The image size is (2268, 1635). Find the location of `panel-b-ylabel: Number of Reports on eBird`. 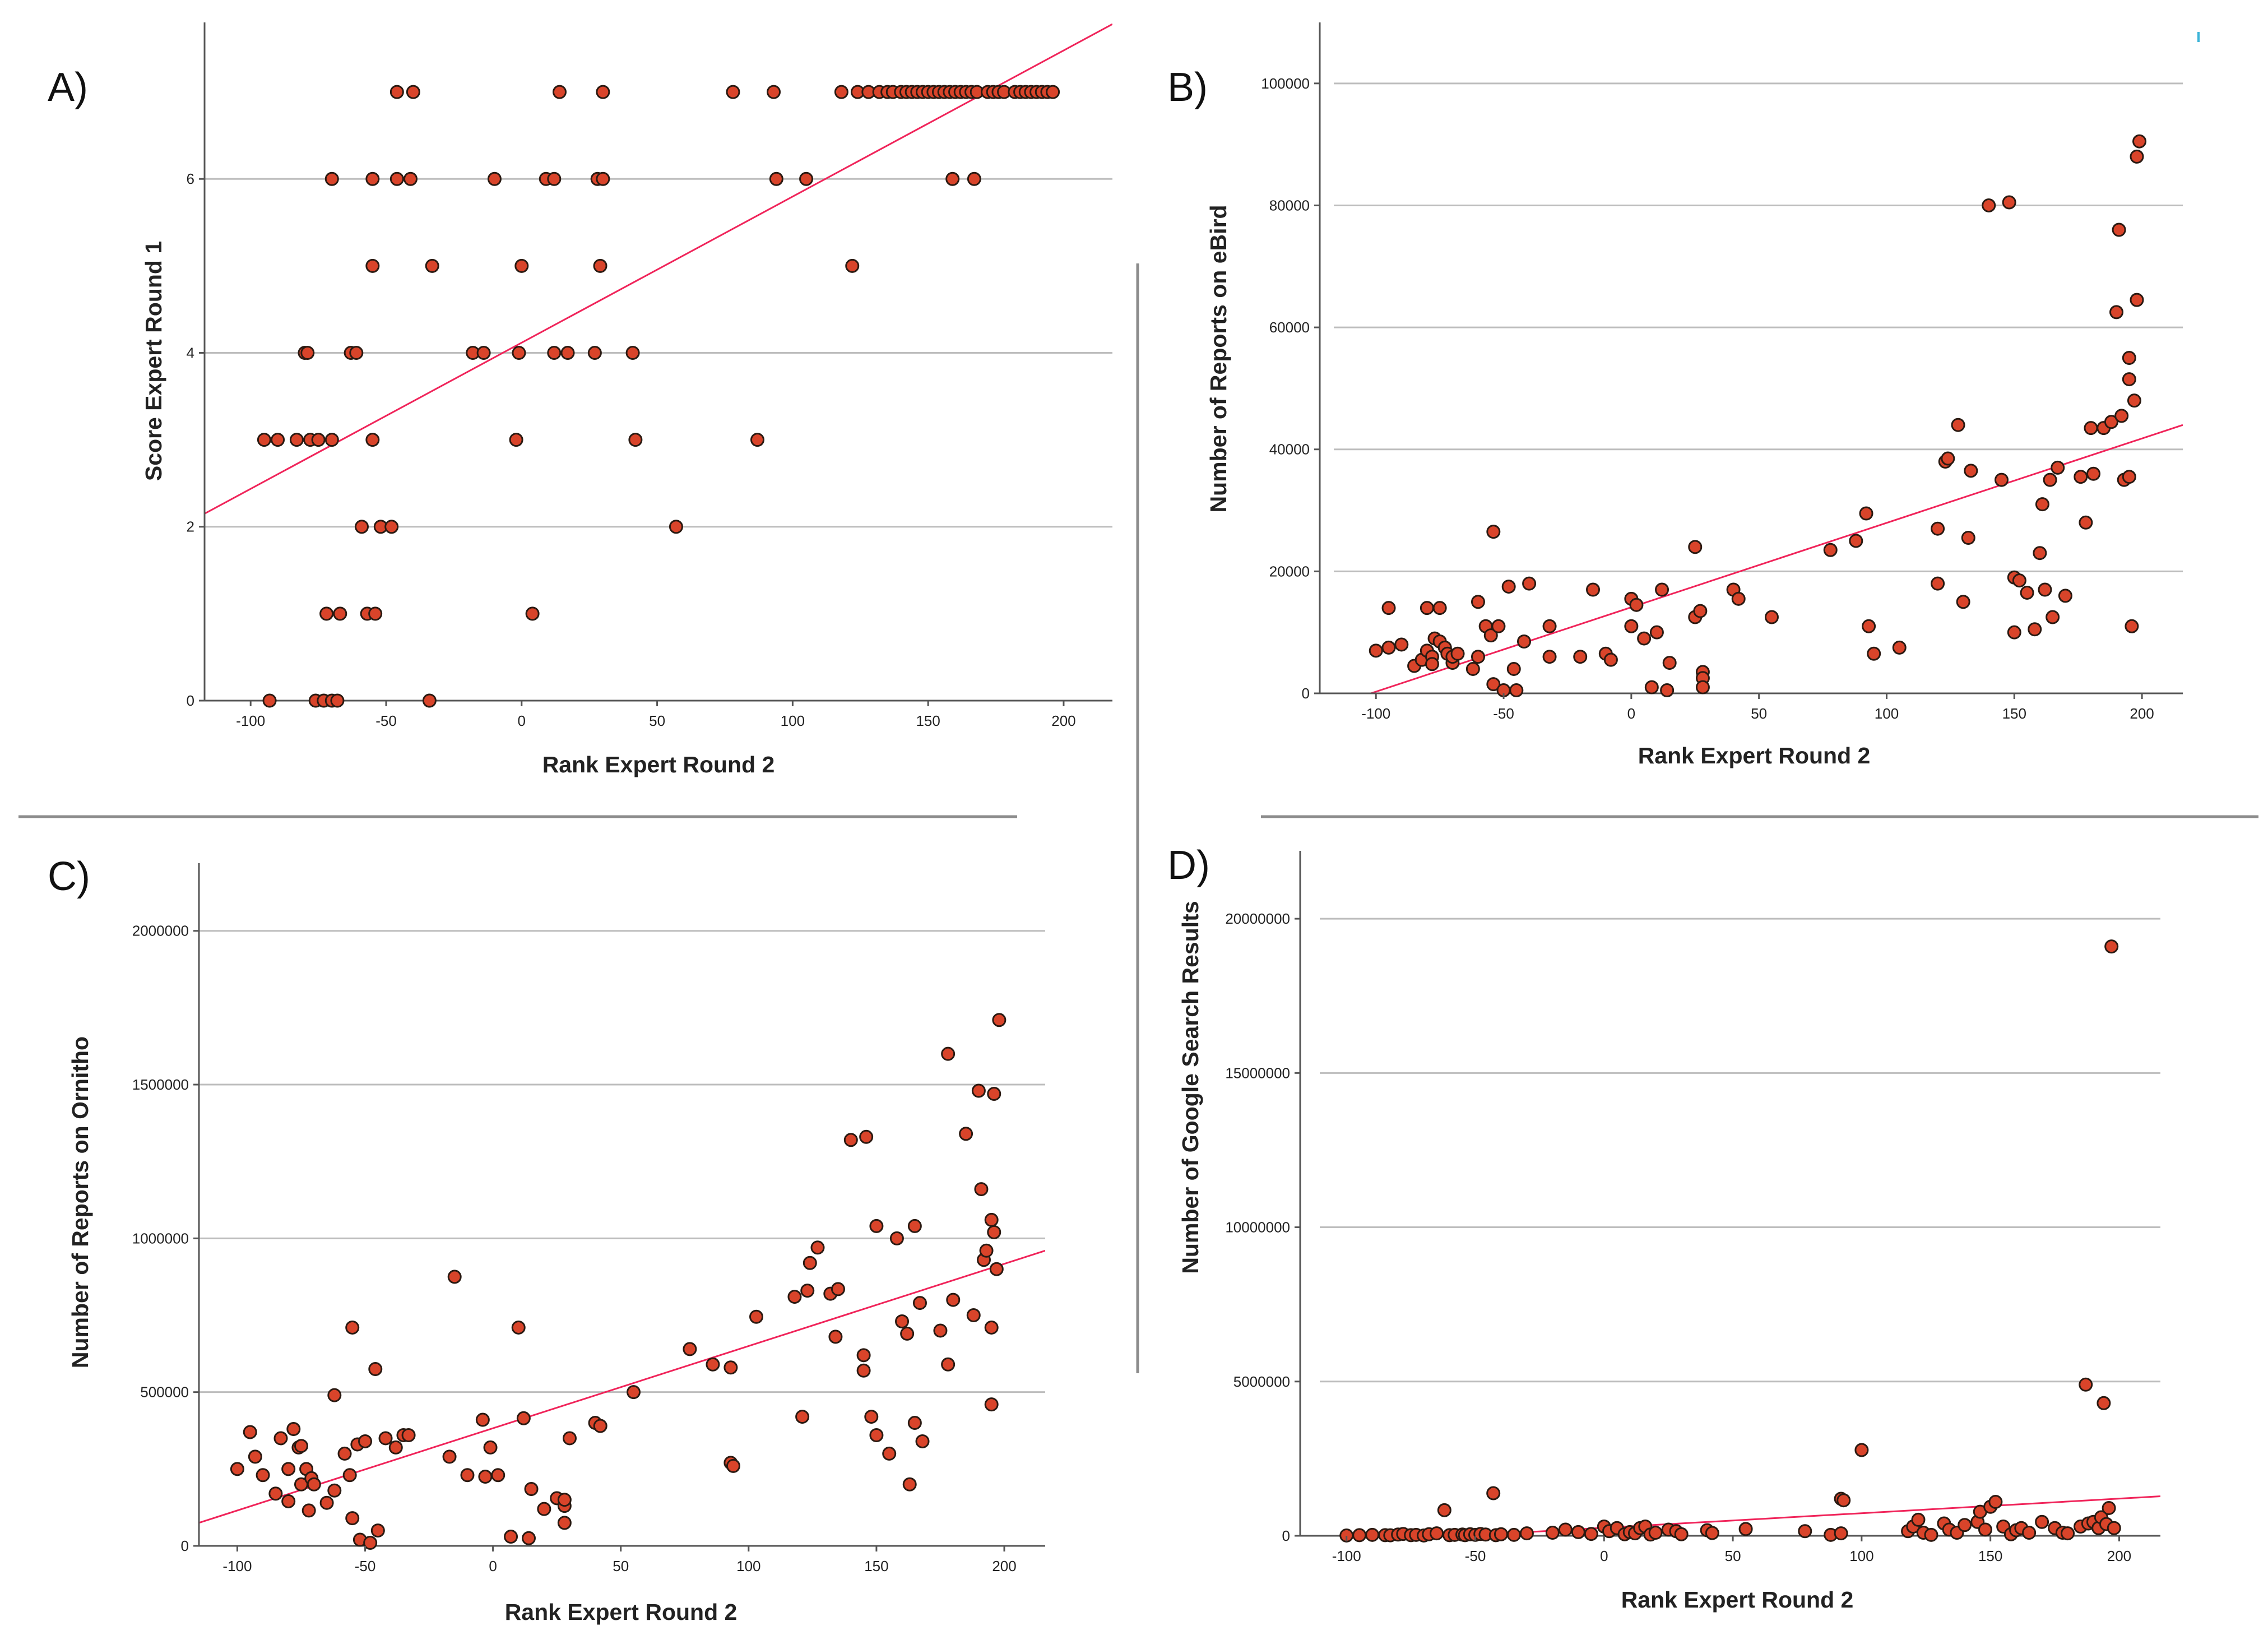

panel-b-ylabel: Number of Reports on eBird is located at coordinates (1218, 359).